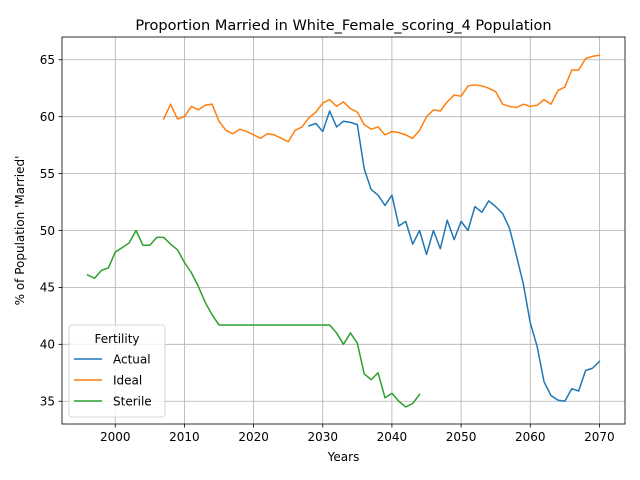 Image resolution: width=640 pixels, height=480 pixels. I want to click on x-tick-label: 2060, so click(530, 437).